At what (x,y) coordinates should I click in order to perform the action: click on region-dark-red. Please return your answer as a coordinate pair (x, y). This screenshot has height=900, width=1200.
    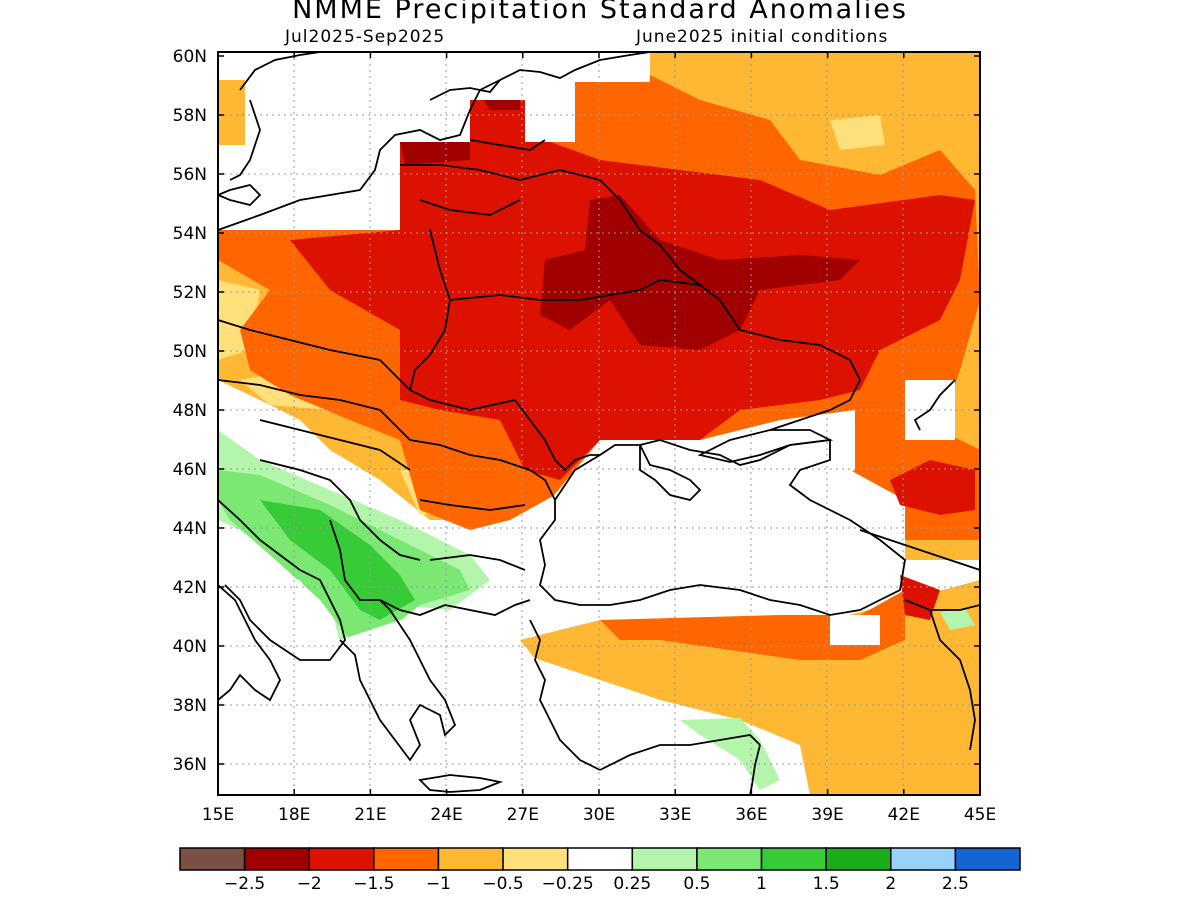
    Looking at the image, I should click on (700, 272).